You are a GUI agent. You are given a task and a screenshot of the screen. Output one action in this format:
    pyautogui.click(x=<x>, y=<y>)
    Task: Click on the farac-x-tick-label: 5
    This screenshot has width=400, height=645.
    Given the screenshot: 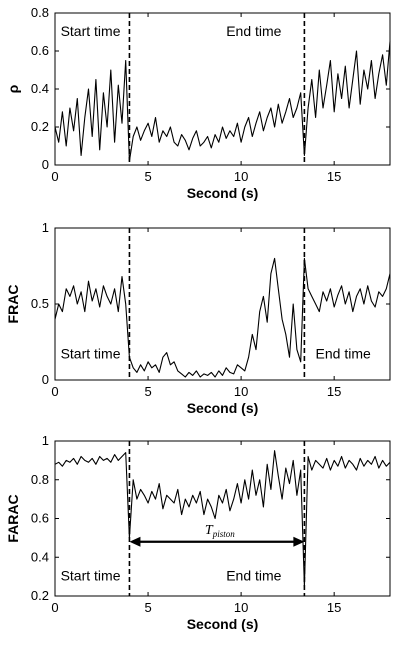 What is the action you would take?
    pyautogui.click(x=147, y=607)
    